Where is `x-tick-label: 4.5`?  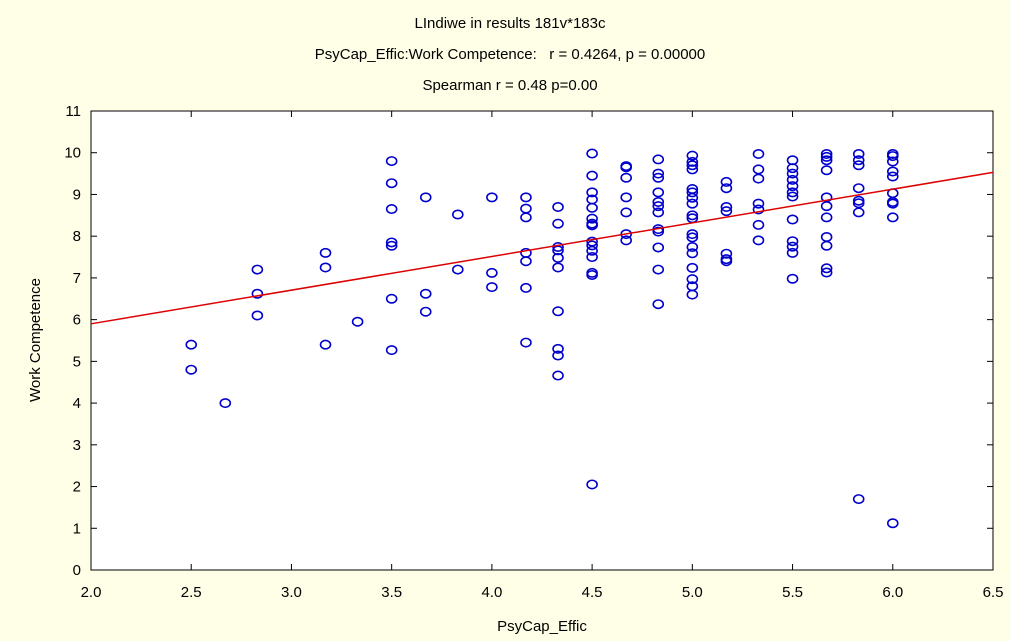 x-tick-label: 4.5 is located at coordinates (592, 592).